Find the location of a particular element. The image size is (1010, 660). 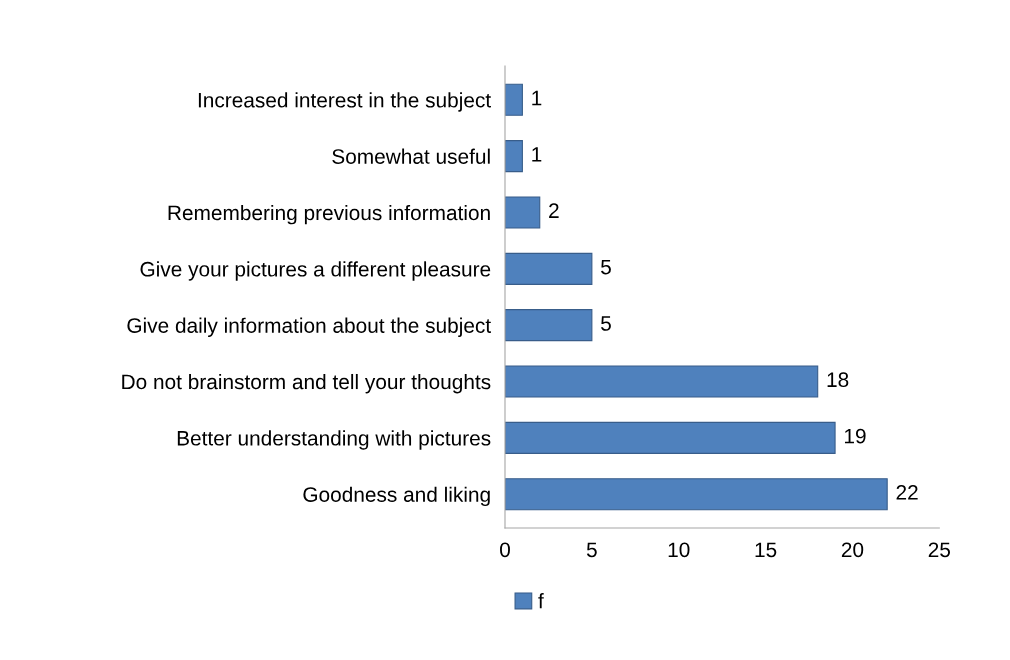

y-tick-label: Goodness and liking is located at coordinates (396, 496).